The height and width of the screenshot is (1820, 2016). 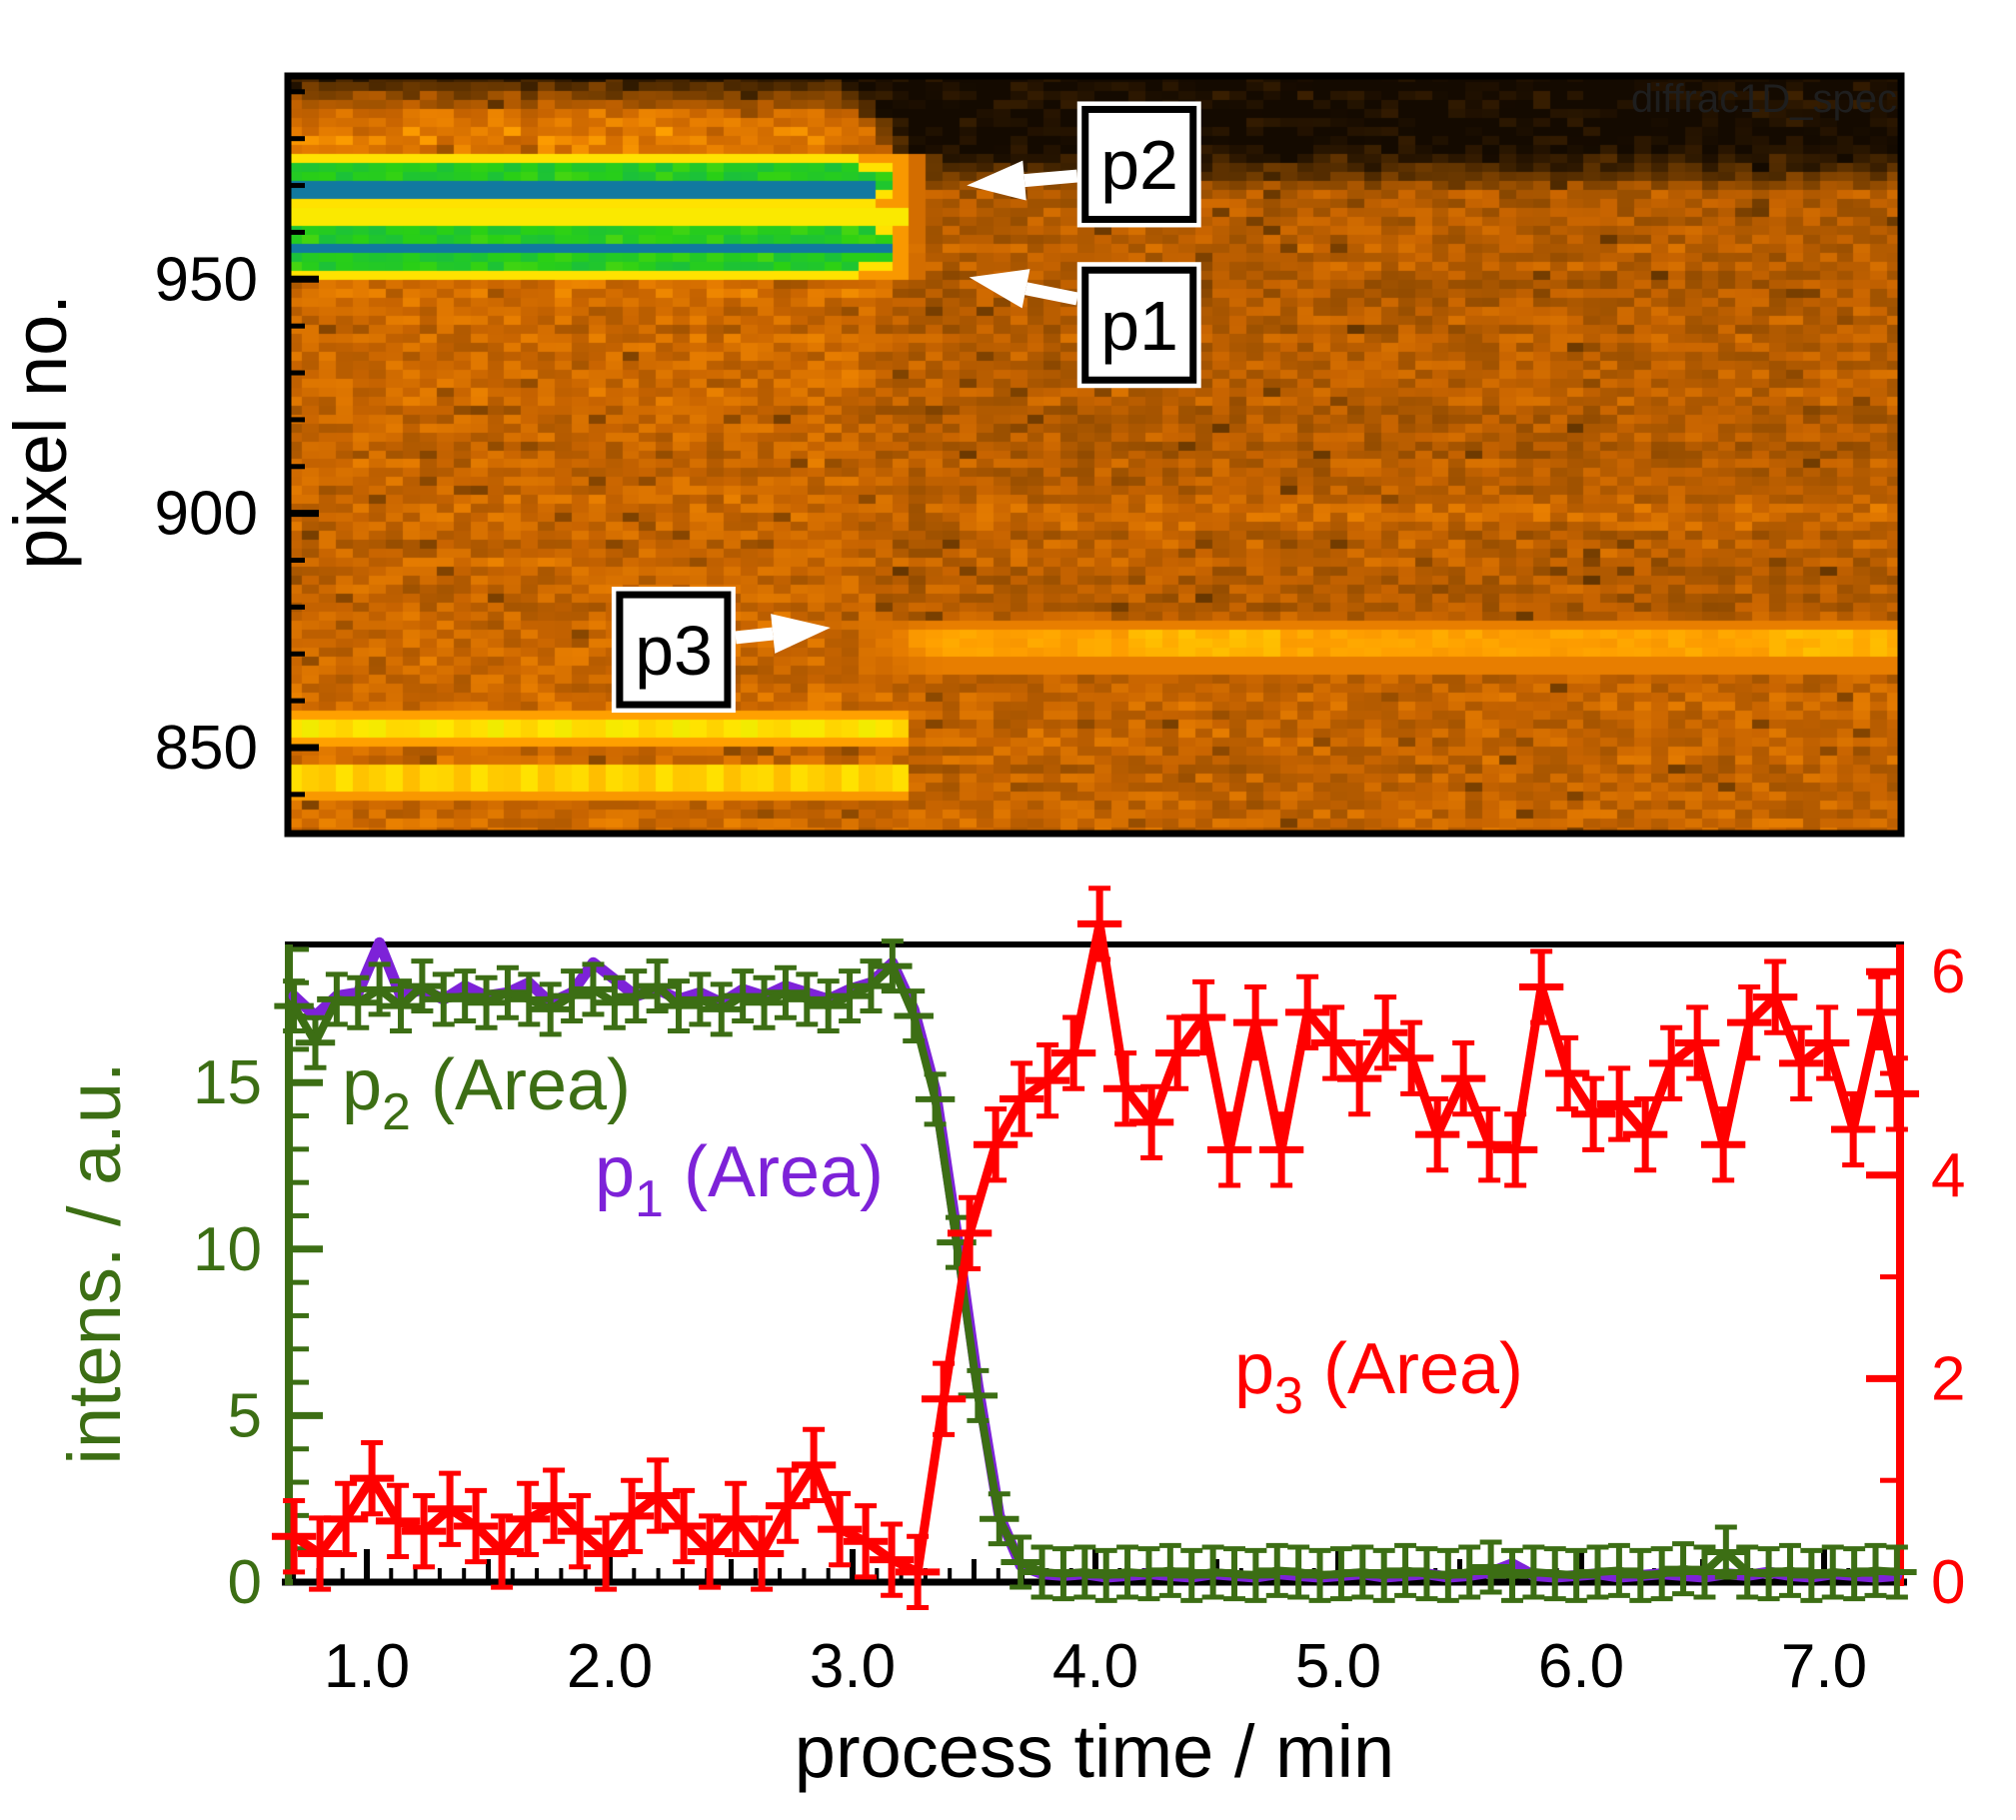 I want to click on annotation-arrows, so click(x=907, y=407).